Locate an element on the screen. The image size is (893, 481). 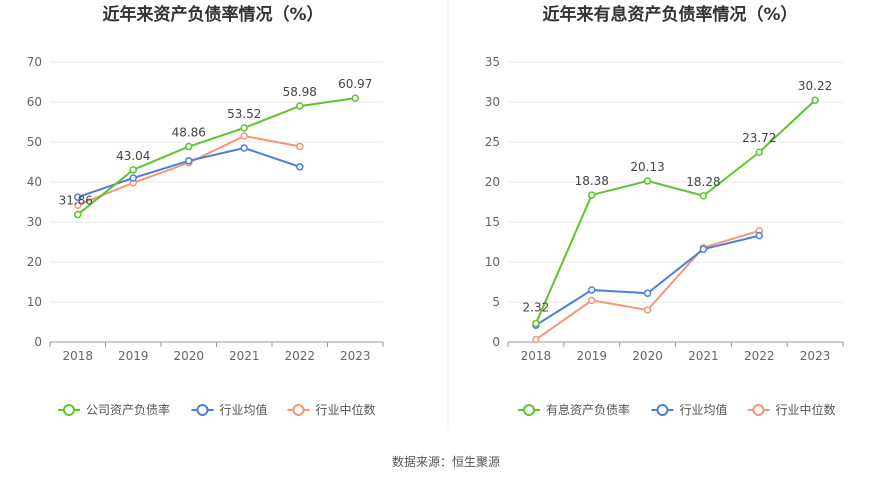
data-label: 23.72 is located at coordinates (759, 138).